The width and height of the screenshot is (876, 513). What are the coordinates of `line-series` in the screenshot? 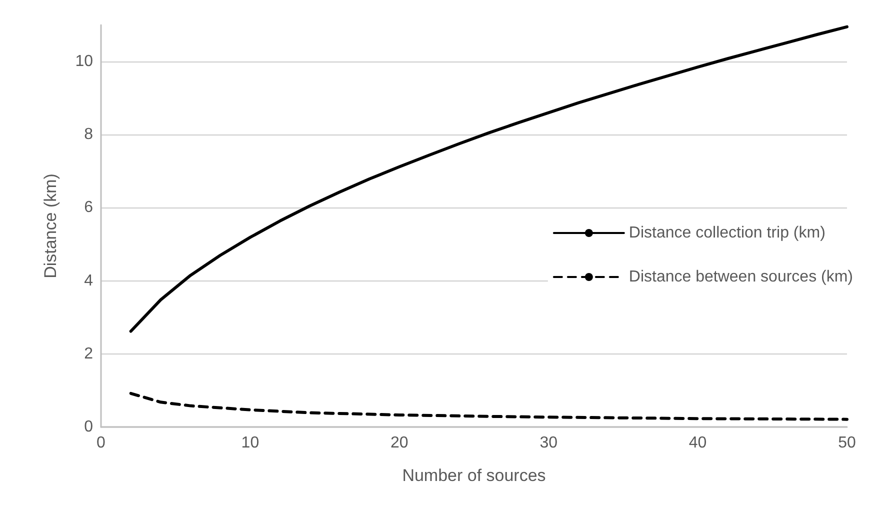 It's located at (488, 406).